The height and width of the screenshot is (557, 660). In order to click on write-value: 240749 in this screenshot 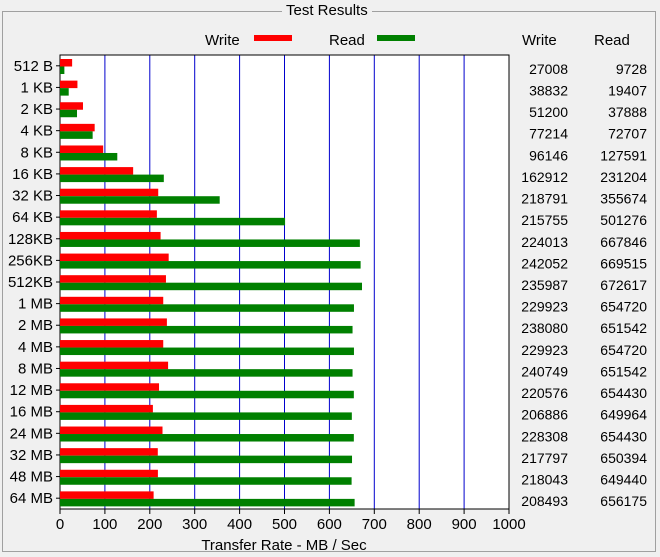, I will do `click(544, 371)`.